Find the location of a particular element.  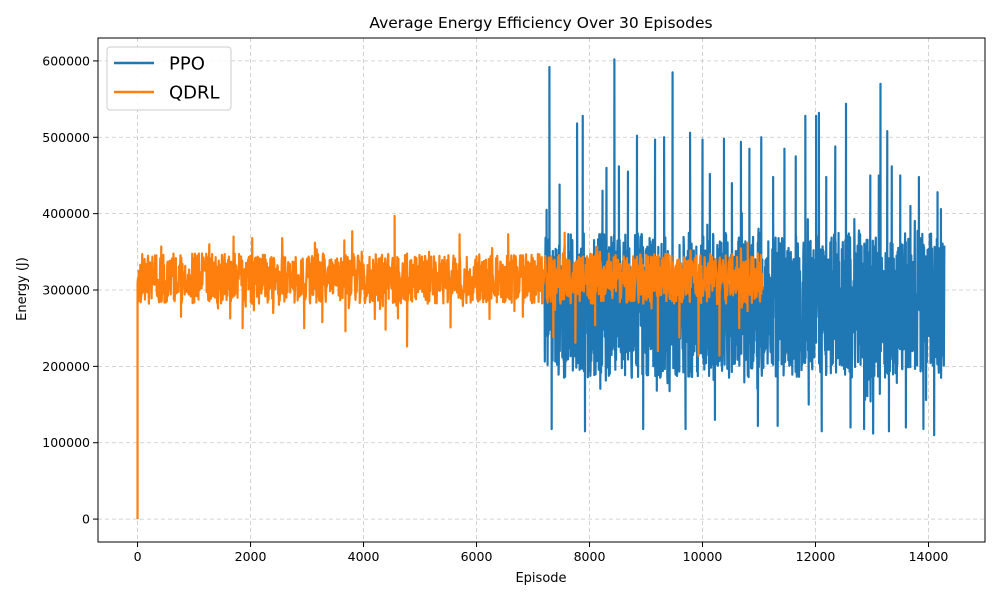

x-tick-label: 2000 is located at coordinates (251, 556).